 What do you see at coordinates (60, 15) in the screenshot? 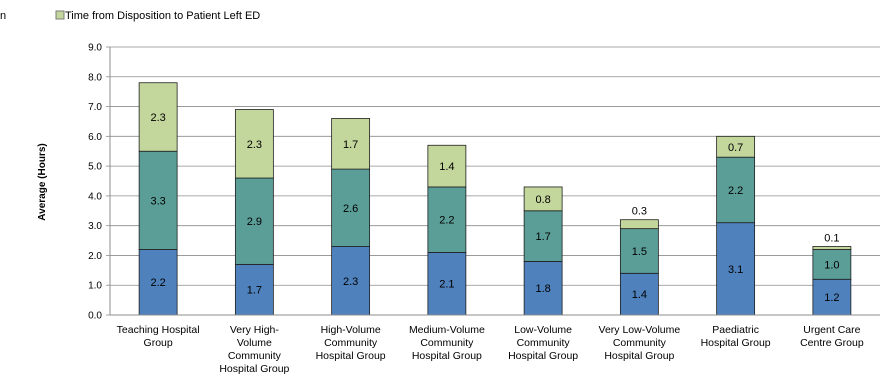
I see `legend-swatch-disposition-to-left-ed` at bounding box center [60, 15].